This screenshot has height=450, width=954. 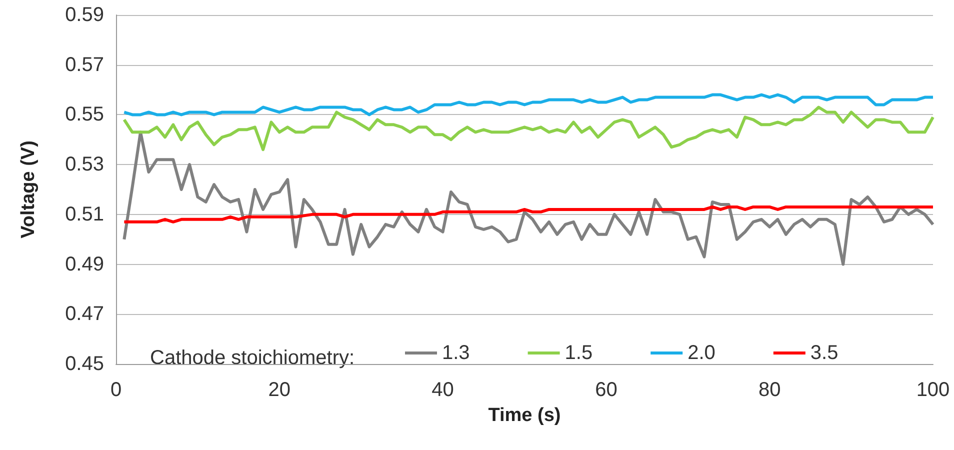 What do you see at coordinates (279, 390) in the screenshot?
I see `x-tick-label: 20` at bounding box center [279, 390].